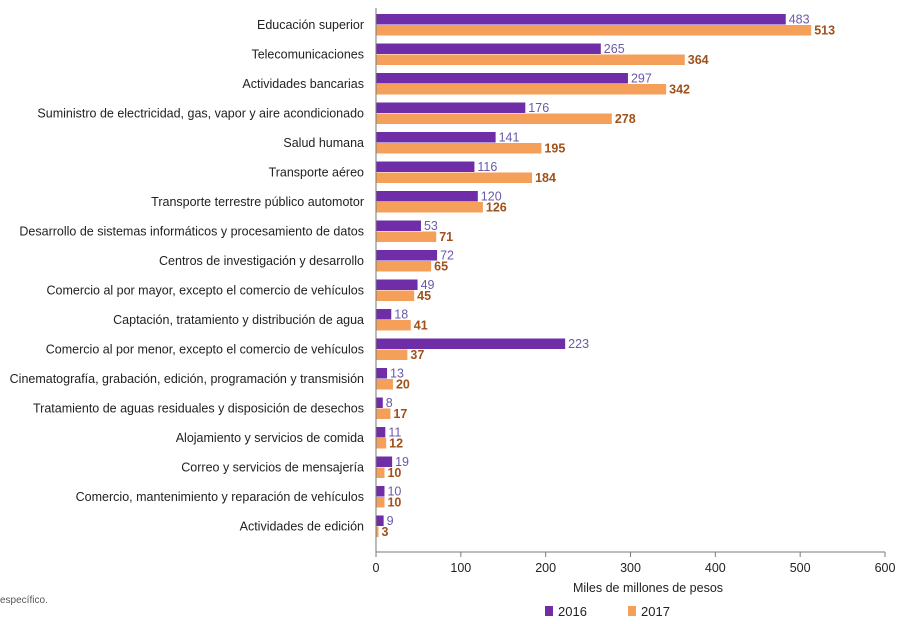  I want to click on data-label-2016: 72, so click(447, 256).